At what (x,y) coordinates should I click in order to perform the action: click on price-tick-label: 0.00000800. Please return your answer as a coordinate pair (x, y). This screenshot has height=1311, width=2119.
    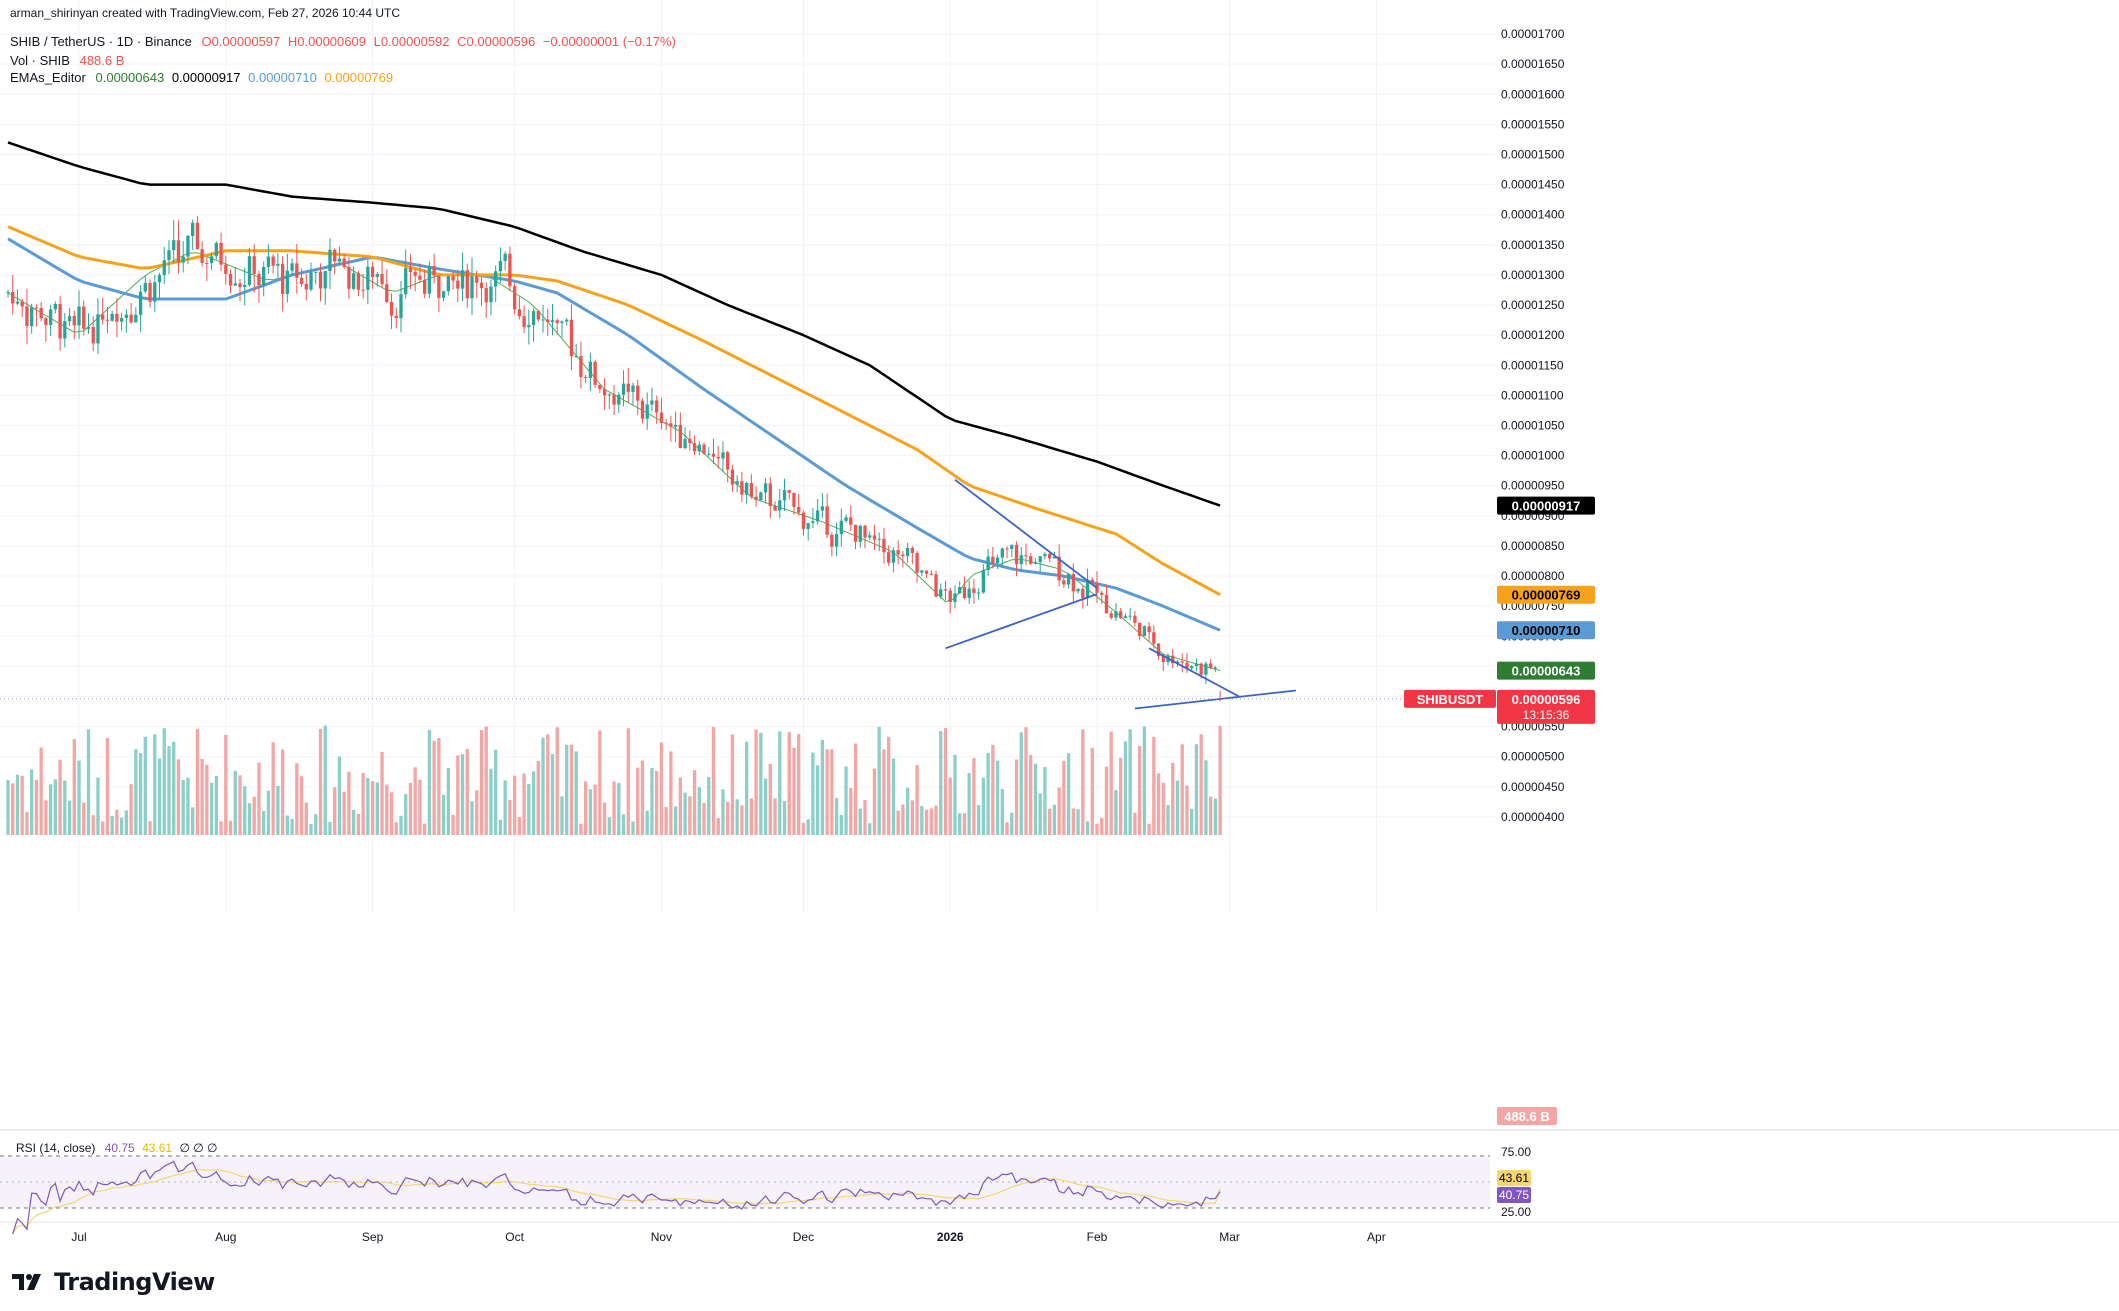
    Looking at the image, I should click on (1533, 576).